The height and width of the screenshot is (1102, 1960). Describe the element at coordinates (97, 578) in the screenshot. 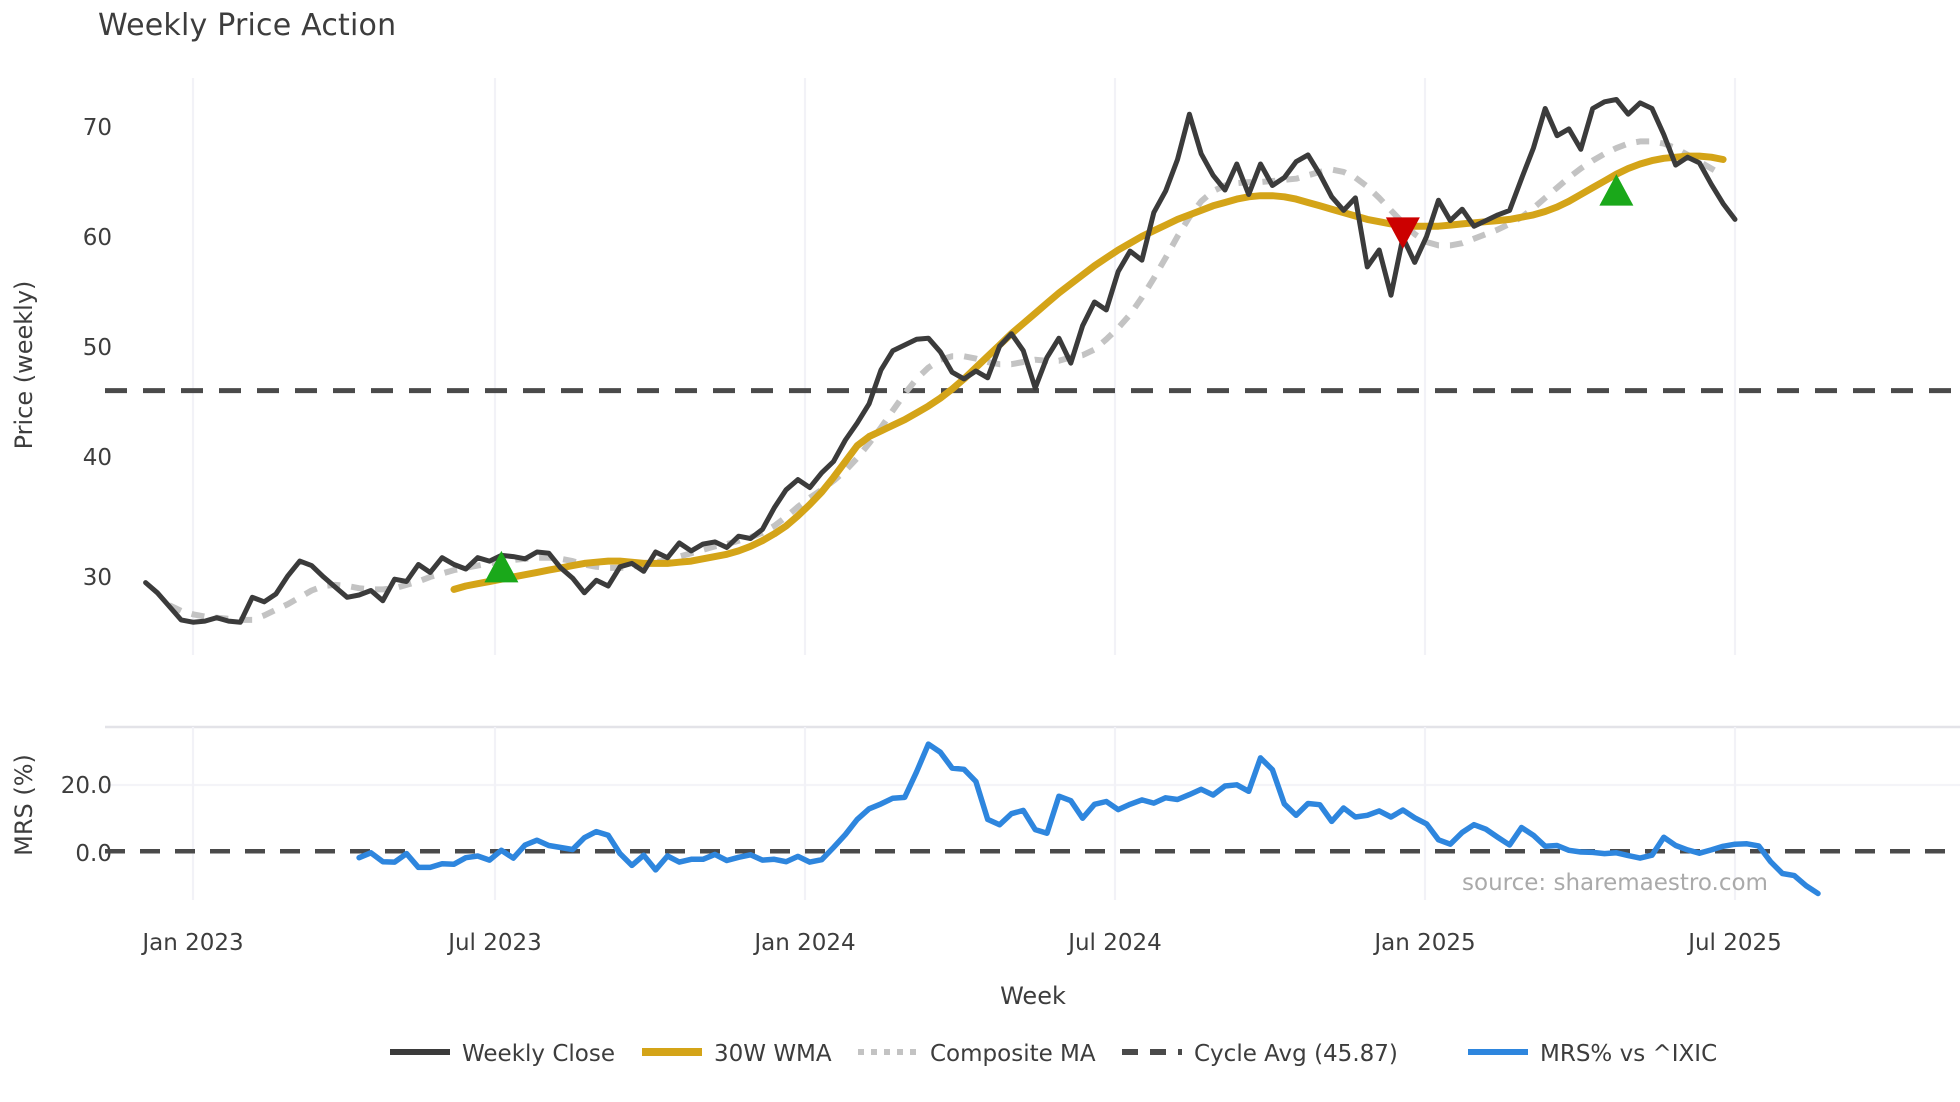

I see `price-ytick-30: 30` at that location.